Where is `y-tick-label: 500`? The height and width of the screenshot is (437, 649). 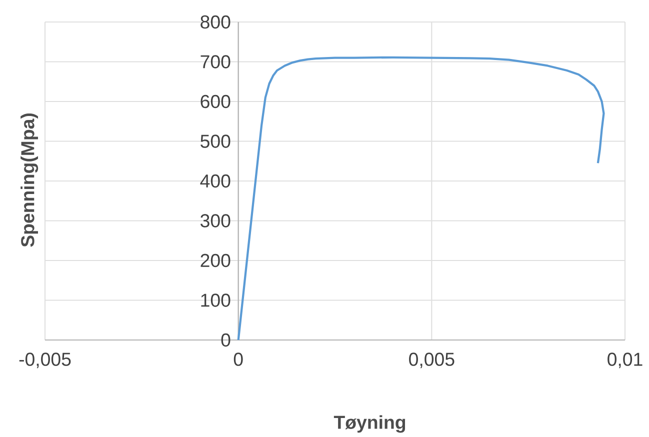 y-tick-label: 500 is located at coordinates (215, 141).